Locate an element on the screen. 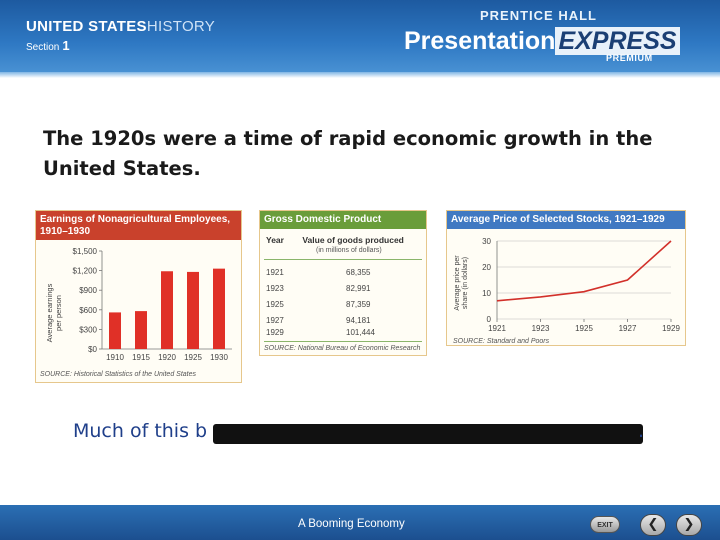  stock-ylabel-2: share (in dollars) is located at coordinates (465, 283).